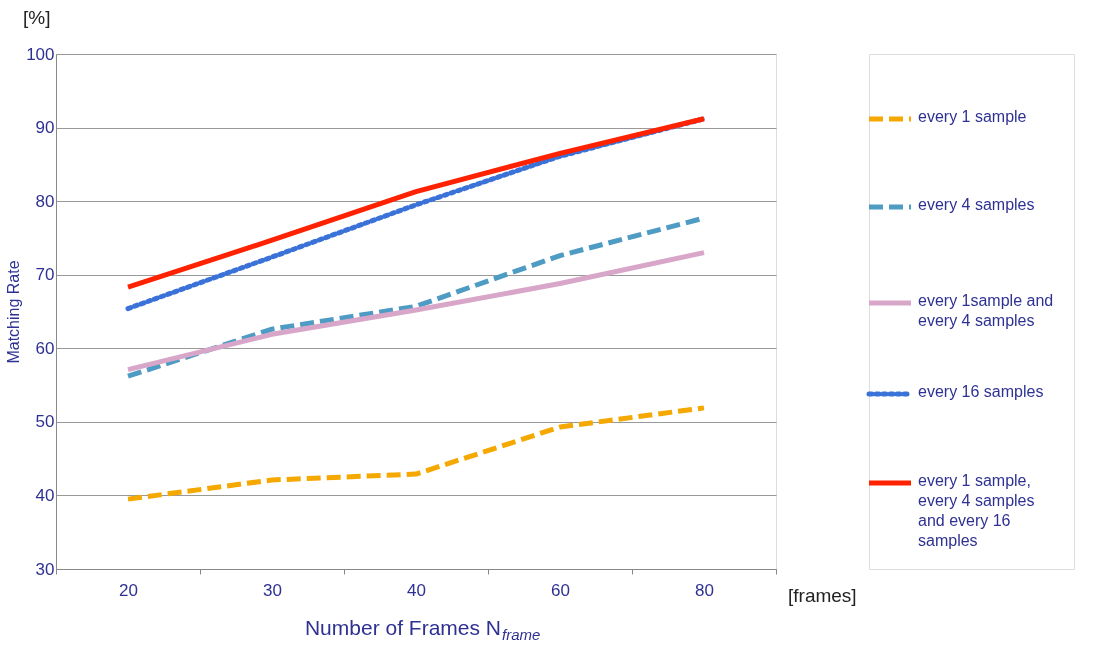 The image size is (1098, 666). I want to click on y-tick-label: 80, so click(45, 201).